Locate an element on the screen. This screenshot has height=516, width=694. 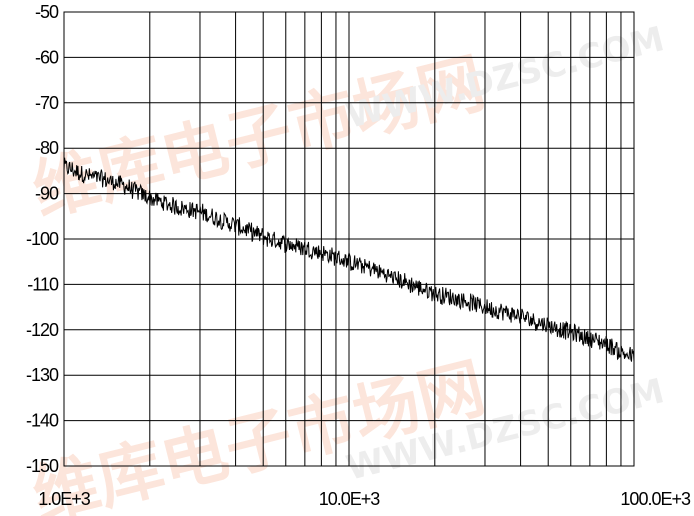
y-tick-label: -50 is located at coordinates (47, 12).